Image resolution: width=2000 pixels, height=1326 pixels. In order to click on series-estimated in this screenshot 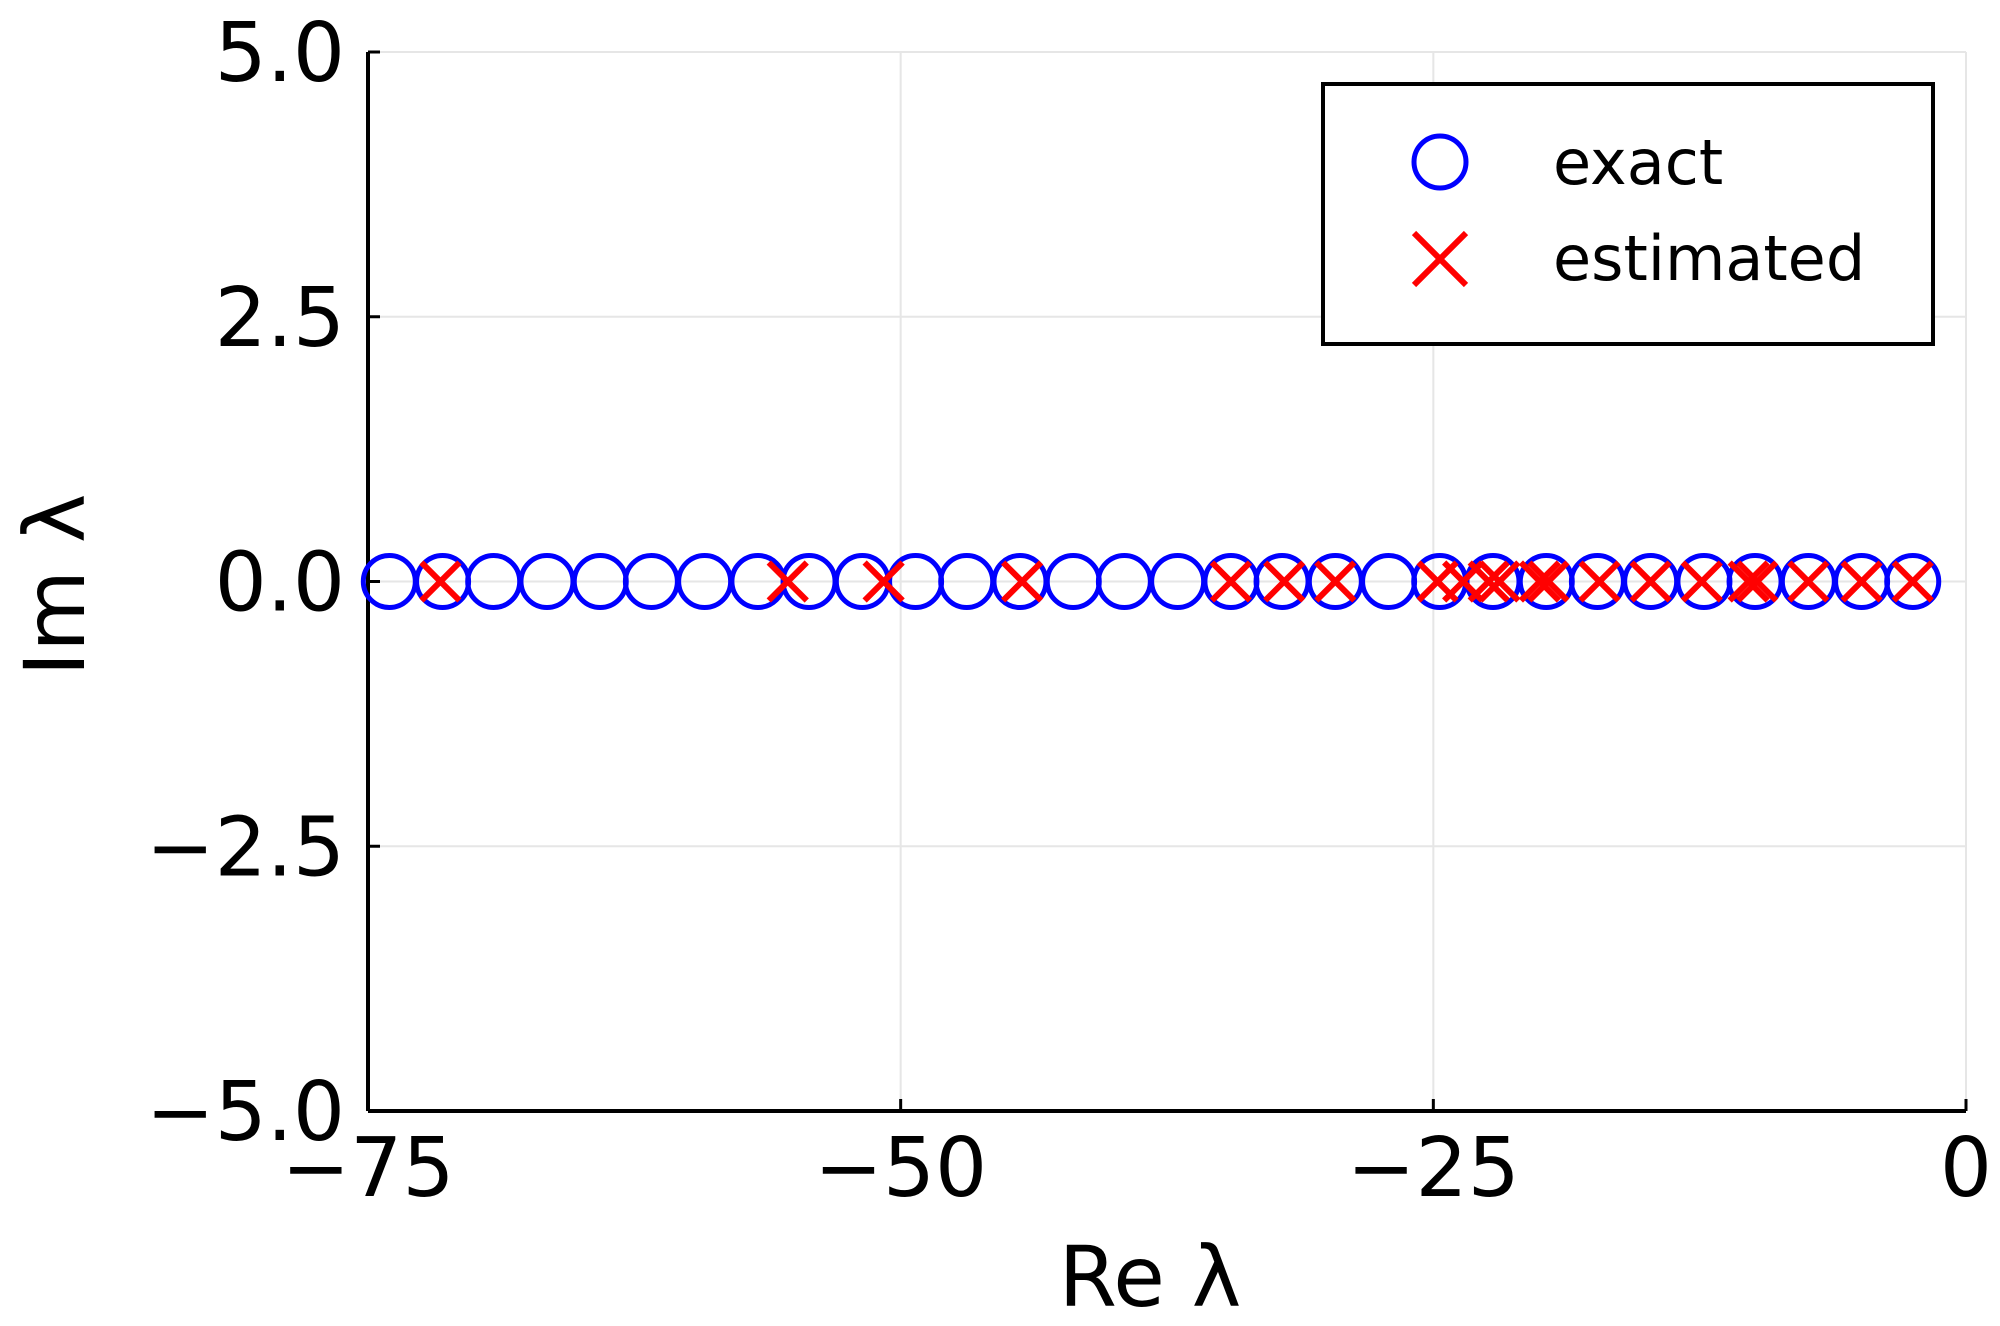, I will do `click(1176, 581)`.